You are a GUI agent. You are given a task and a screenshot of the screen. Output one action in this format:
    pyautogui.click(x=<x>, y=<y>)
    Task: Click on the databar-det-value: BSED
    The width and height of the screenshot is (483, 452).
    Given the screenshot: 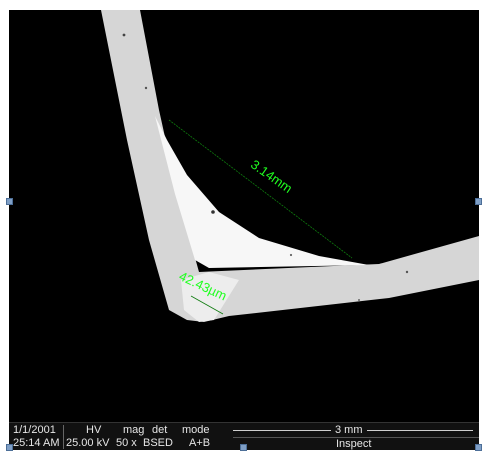 What is the action you would take?
    pyautogui.click(x=158, y=443)
    